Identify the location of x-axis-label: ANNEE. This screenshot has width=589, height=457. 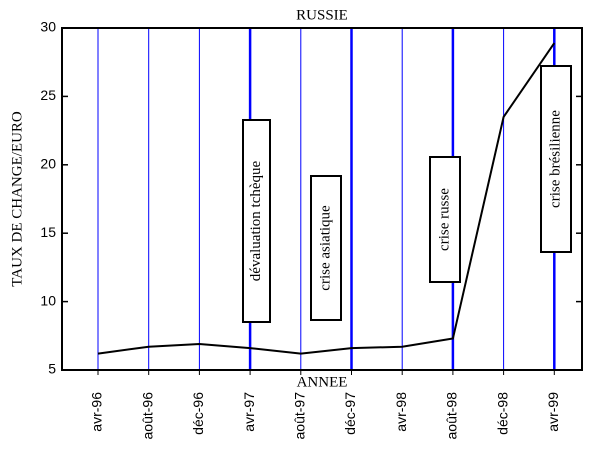
(322, 382).